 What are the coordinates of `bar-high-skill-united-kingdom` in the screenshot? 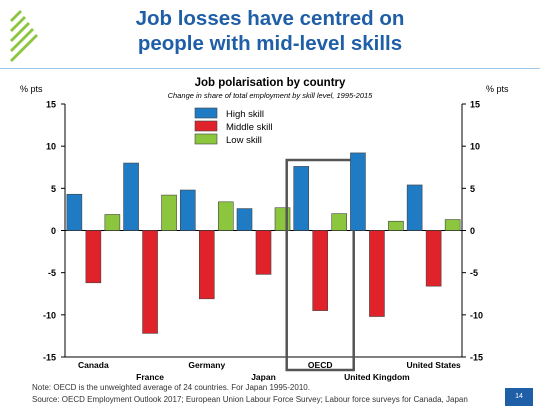 It's located at (358, 191).